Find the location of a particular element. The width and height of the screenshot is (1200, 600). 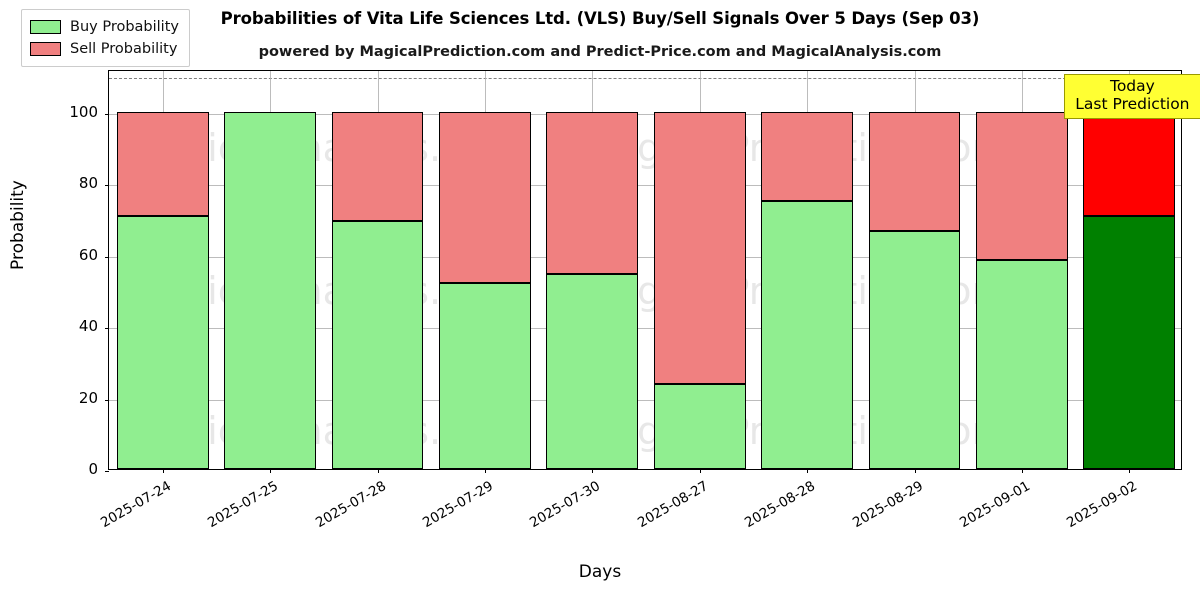

x-tick-label: 2025-08-29 is located at coordinates (887, 505).